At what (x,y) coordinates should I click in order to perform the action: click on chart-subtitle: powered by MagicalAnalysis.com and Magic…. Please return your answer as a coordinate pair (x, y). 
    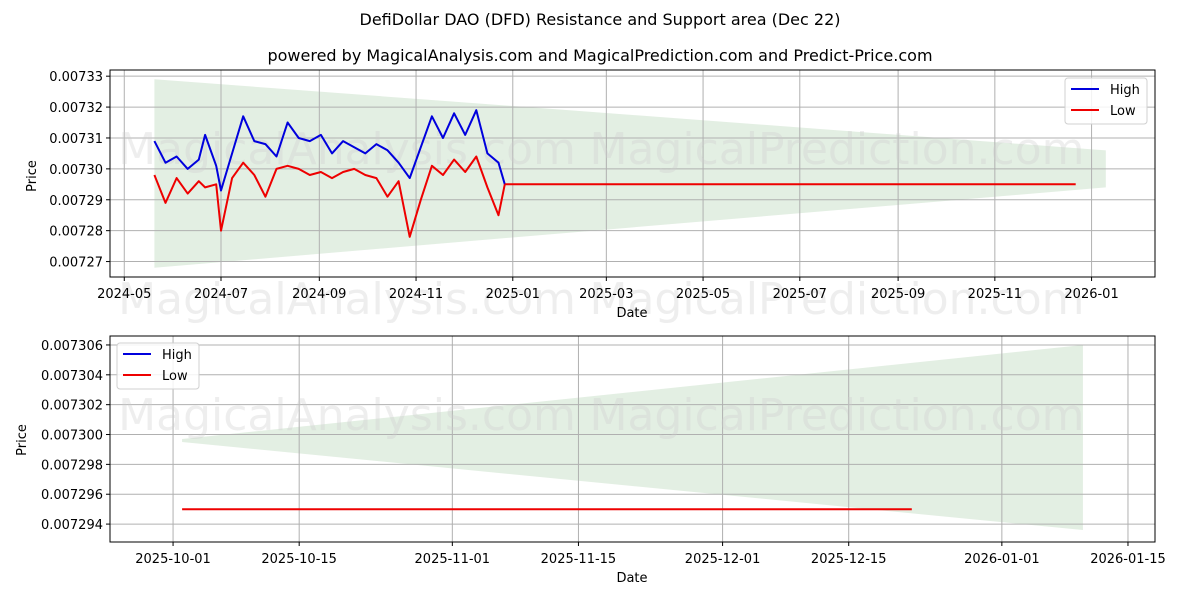
    Looking at the image, I should click on (600, 55).